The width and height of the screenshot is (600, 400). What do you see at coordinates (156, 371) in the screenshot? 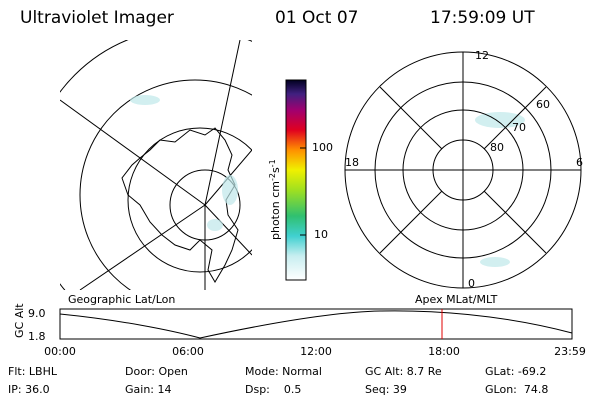
I see `info-field: Door: Open` at bounding box center [156, 371].